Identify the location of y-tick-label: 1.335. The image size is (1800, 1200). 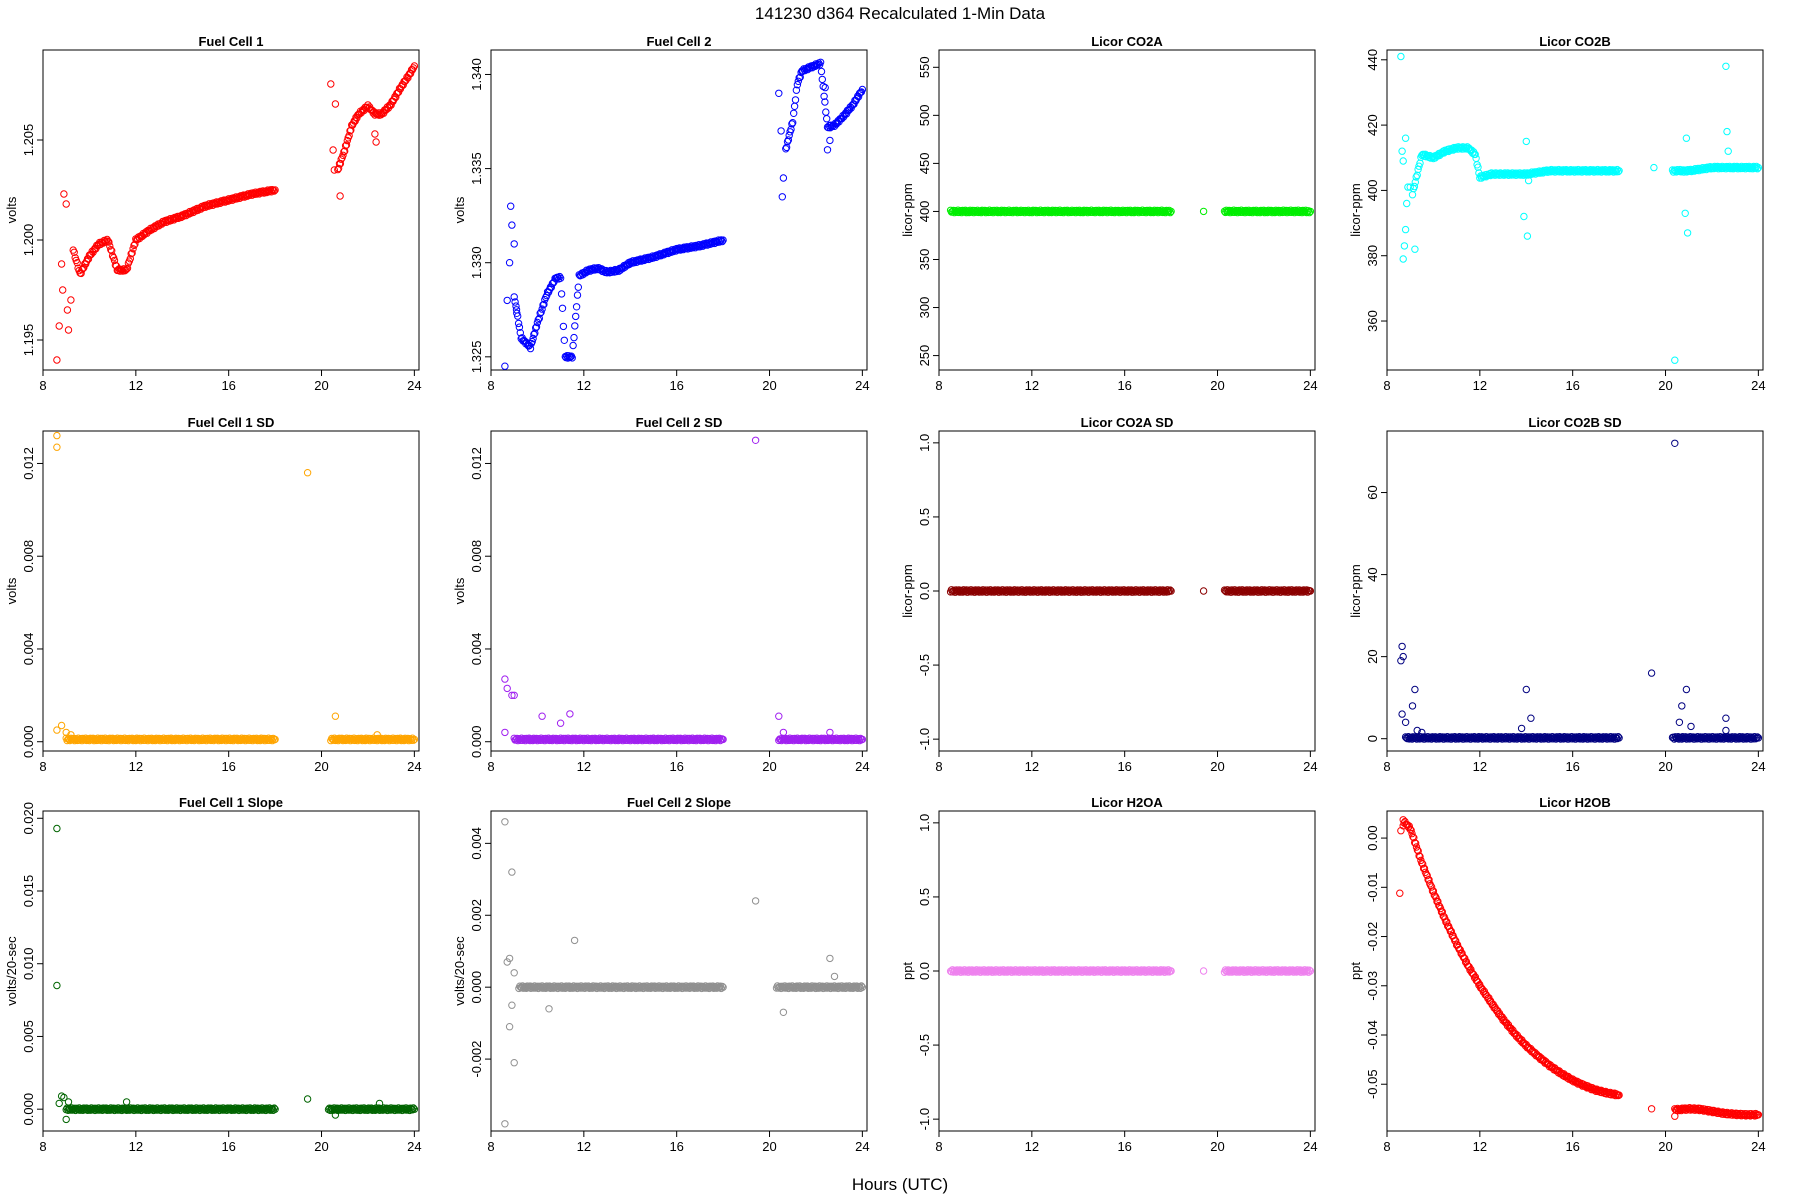
(476, 168).